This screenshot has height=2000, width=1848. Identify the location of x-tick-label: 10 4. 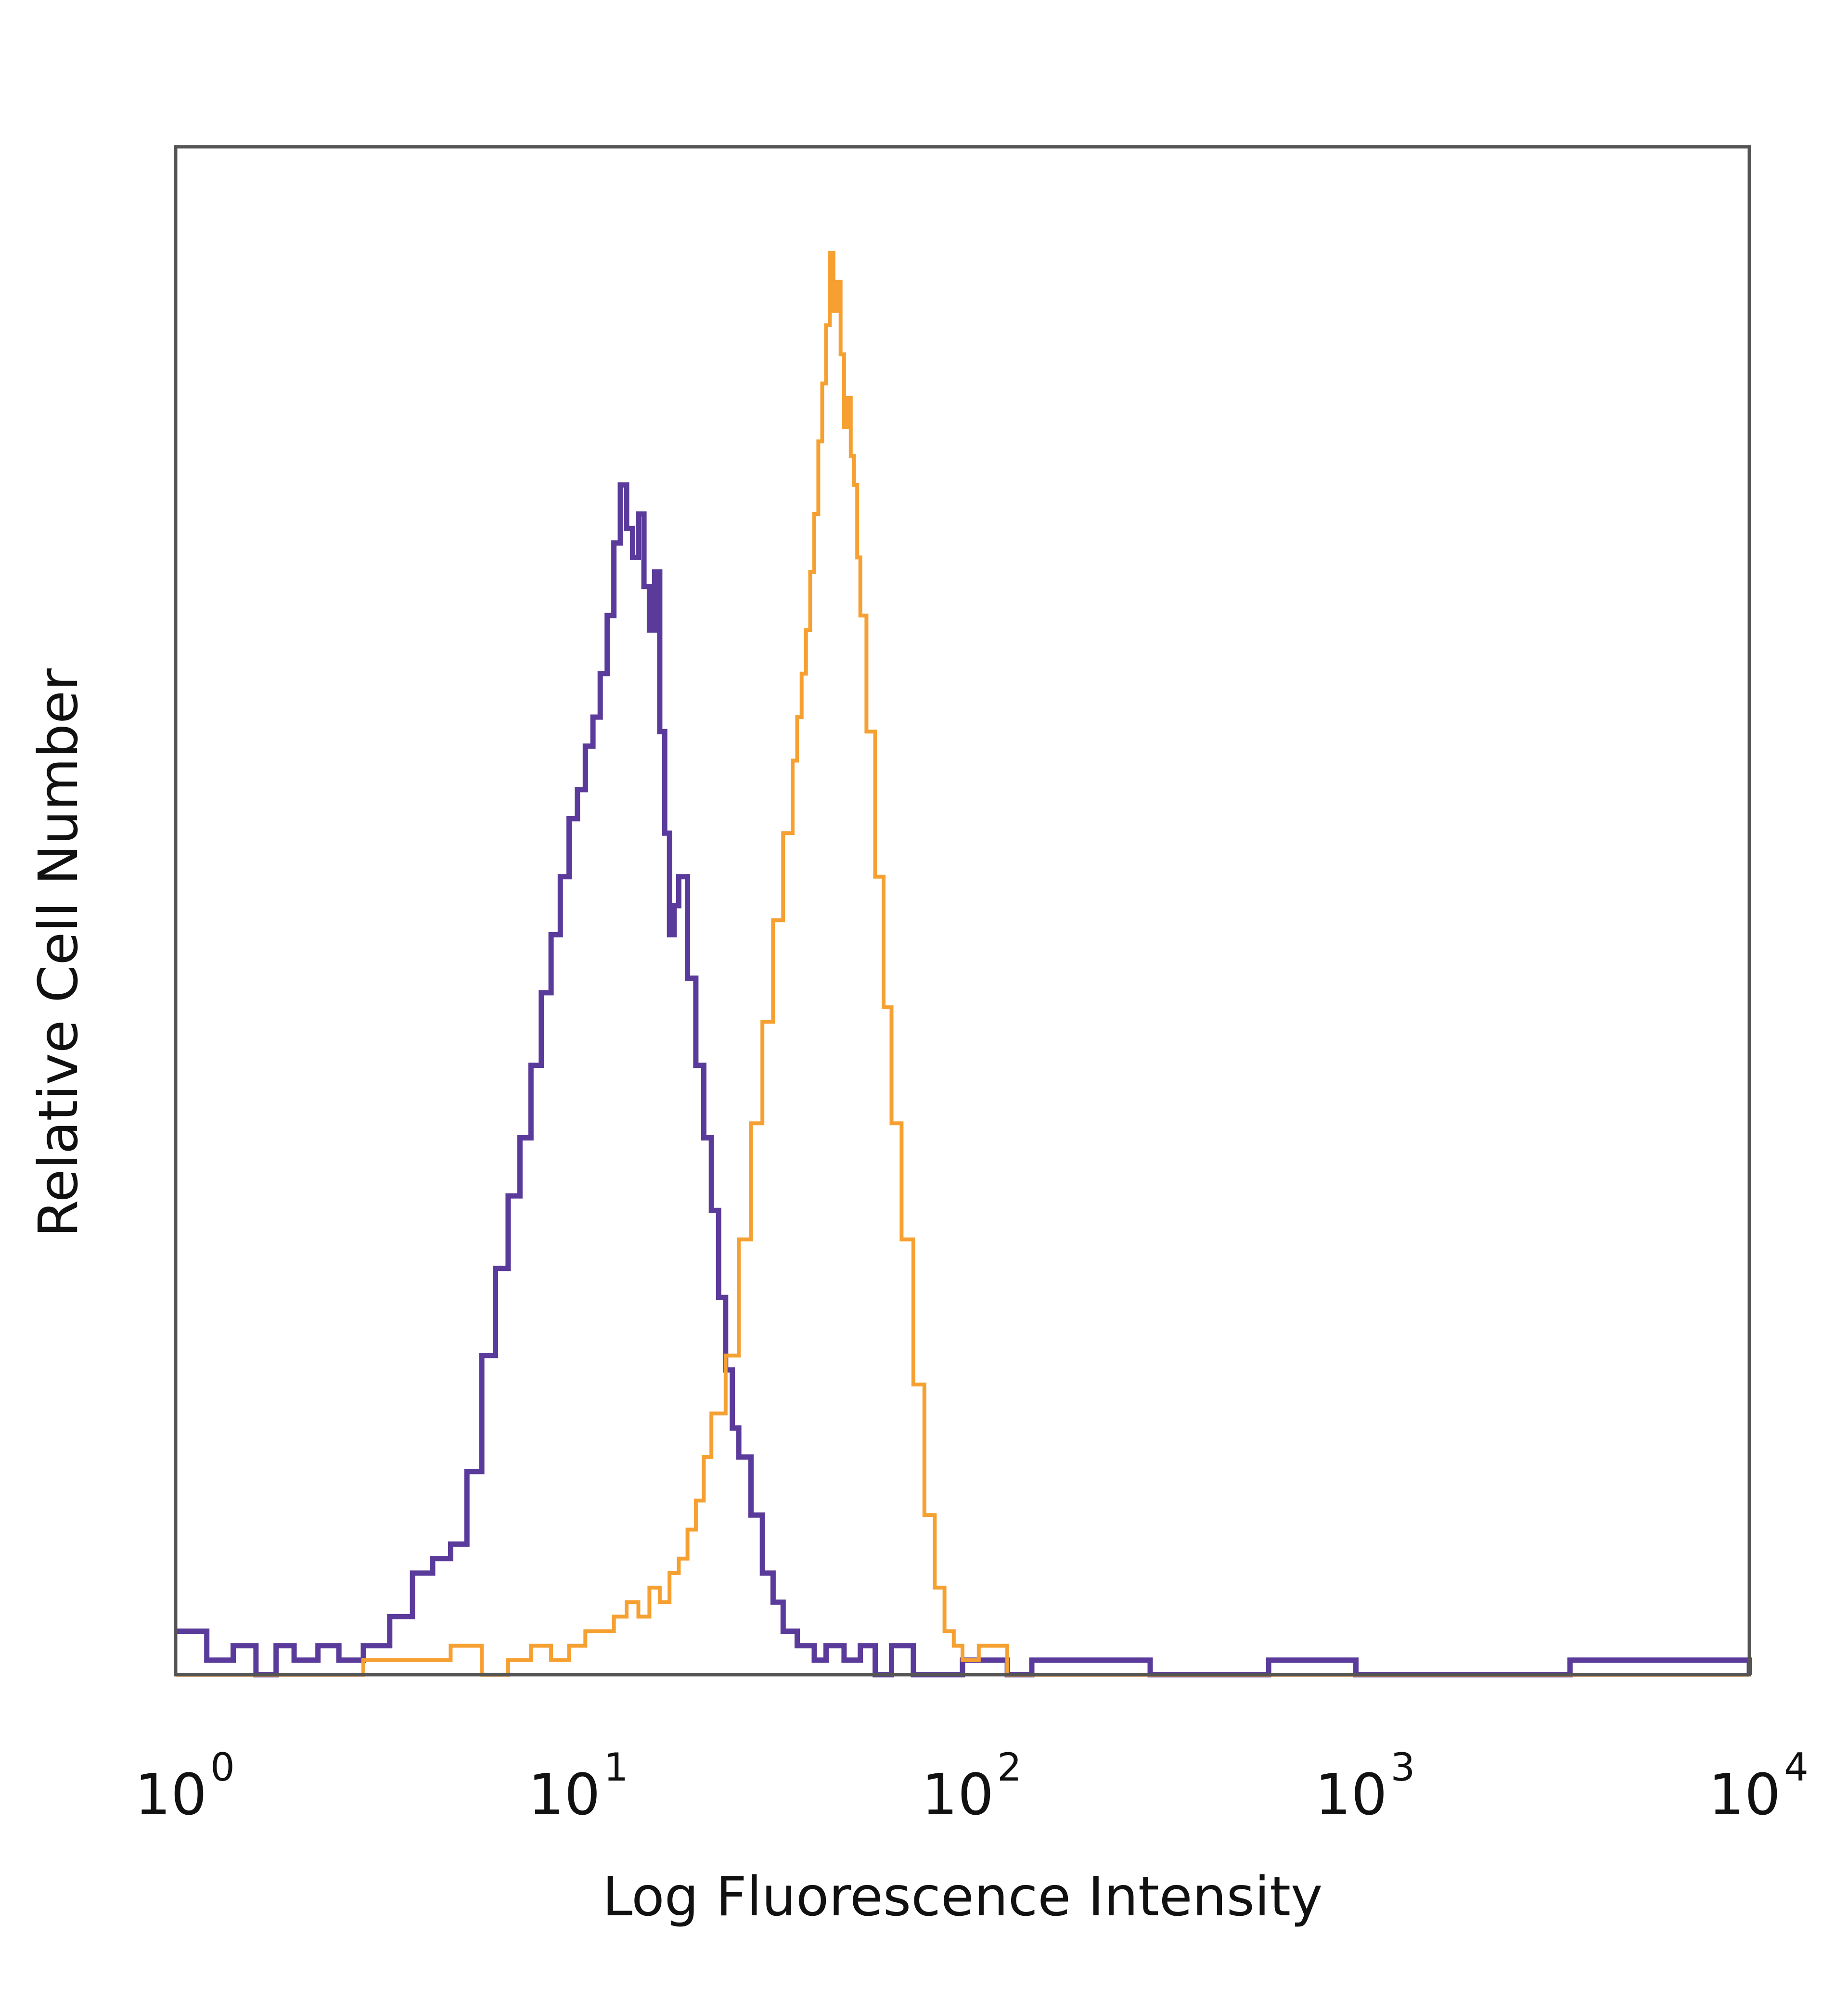
(1758, 1786).